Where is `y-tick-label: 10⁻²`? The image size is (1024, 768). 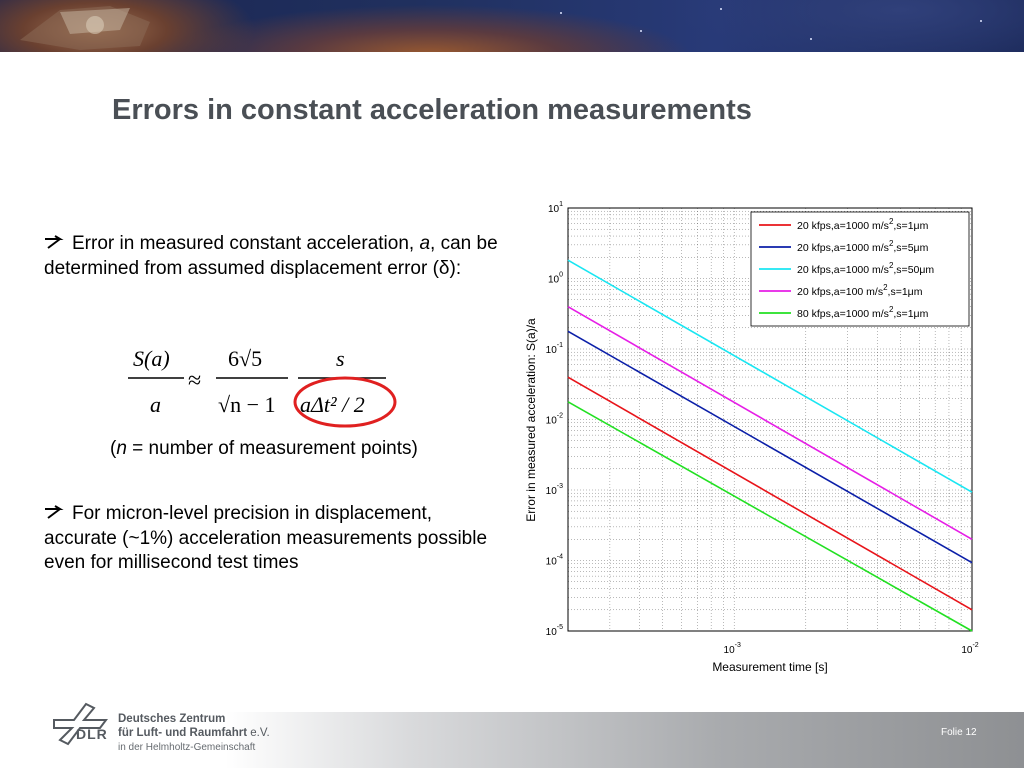
y-tick-label: 10⁻² is located at coordinates (554, 420).